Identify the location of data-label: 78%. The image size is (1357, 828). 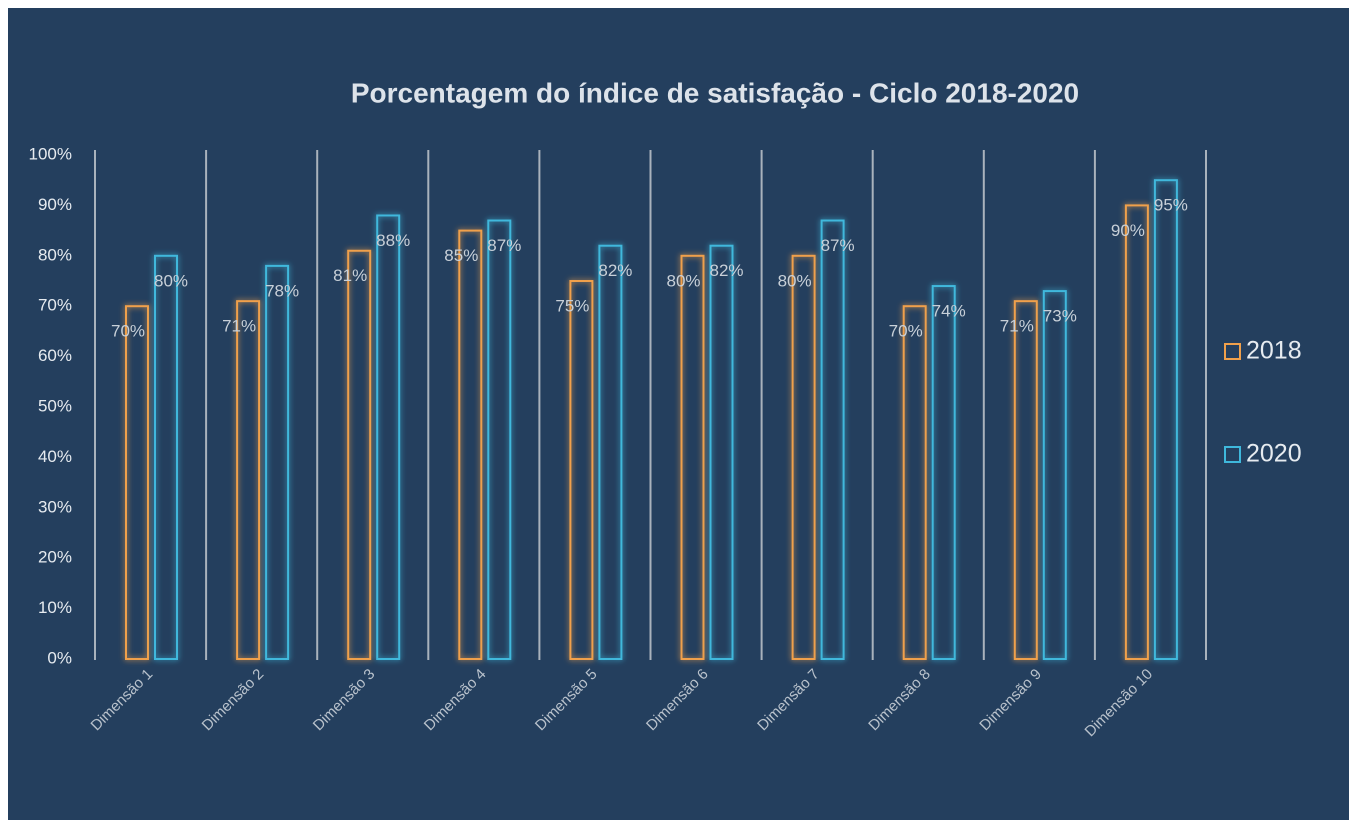
(282, 290).